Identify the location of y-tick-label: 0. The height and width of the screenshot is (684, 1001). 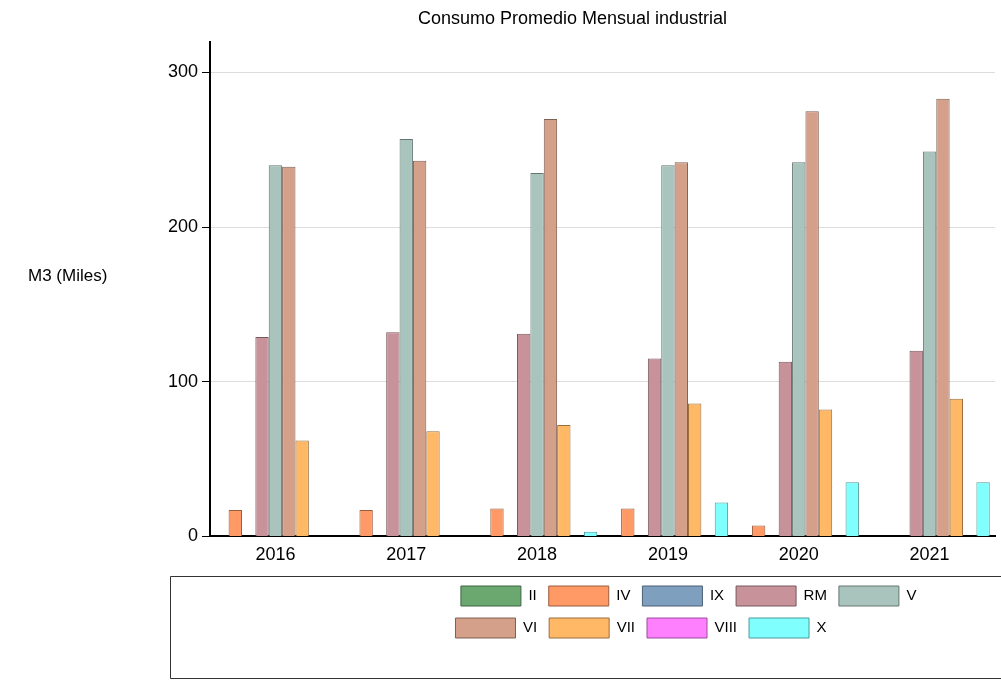
(192, 535).